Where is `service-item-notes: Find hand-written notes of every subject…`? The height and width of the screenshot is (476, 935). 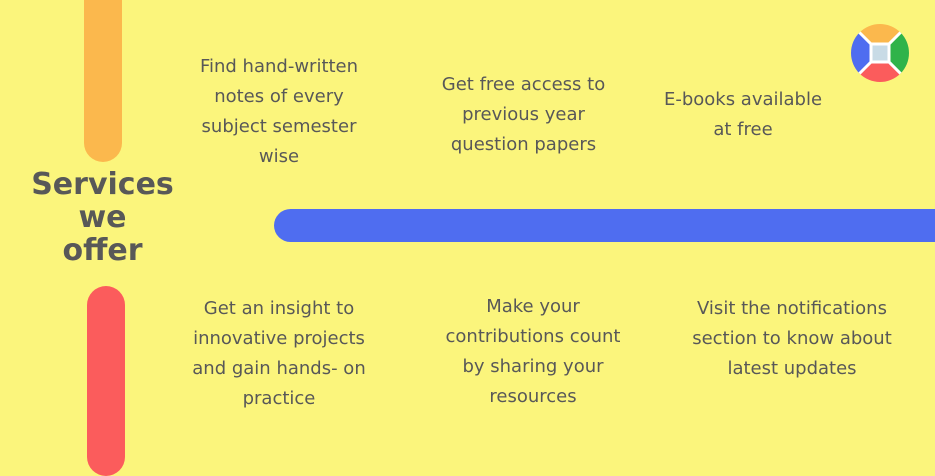
service-item-notes: Find hand-written notes of every subject… is located at coordinates (279, 111).